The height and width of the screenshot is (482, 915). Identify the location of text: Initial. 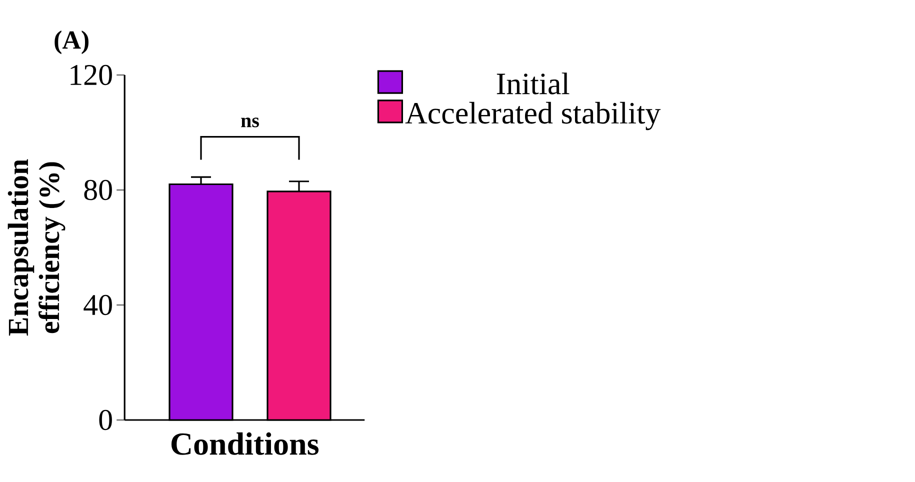
(533, 83).